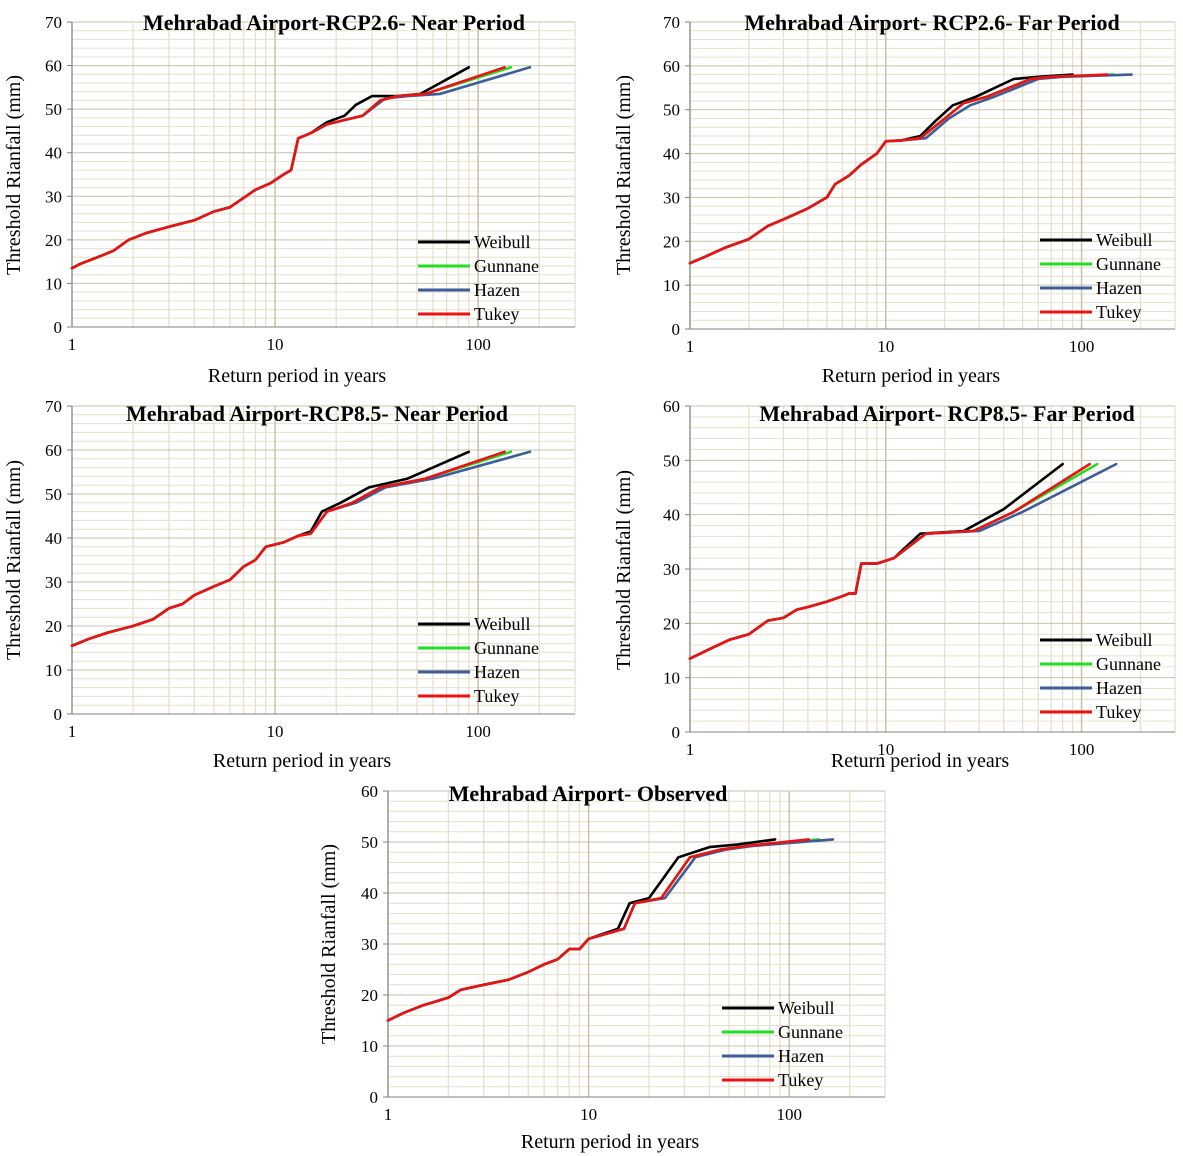  What do you see at coordinates (317, 413) in the screenshot?
I see `chart-2-title: Mehrabad Airport-RCP8.5- Near Period` at bounding box center [317, 413].